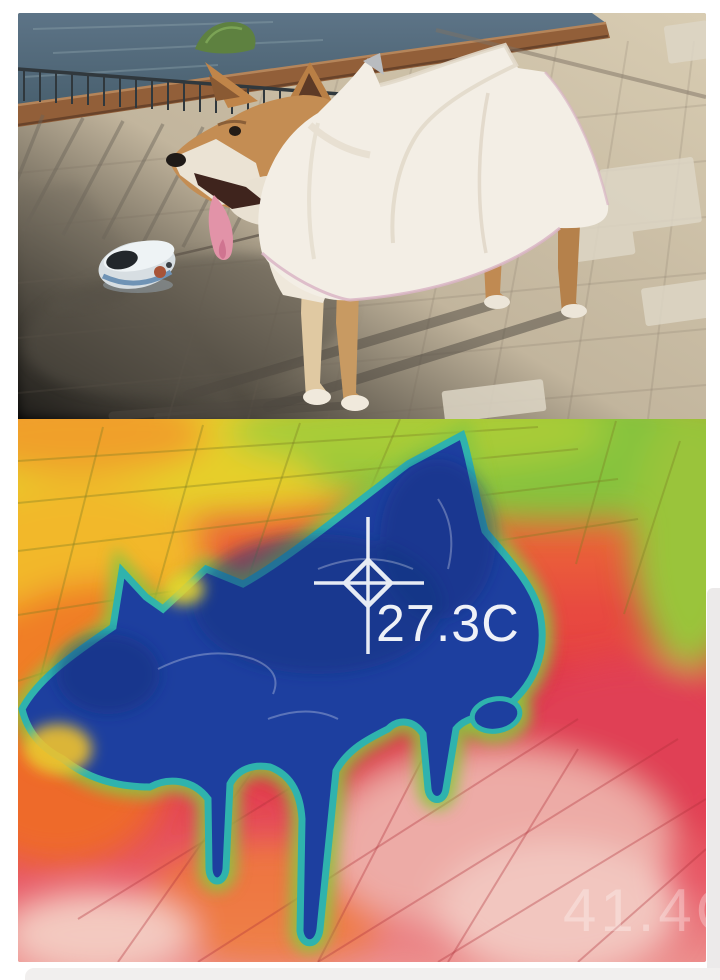 This screenshot has height=980, width=720. I want to click on grass-tuft, so click(225, 38).